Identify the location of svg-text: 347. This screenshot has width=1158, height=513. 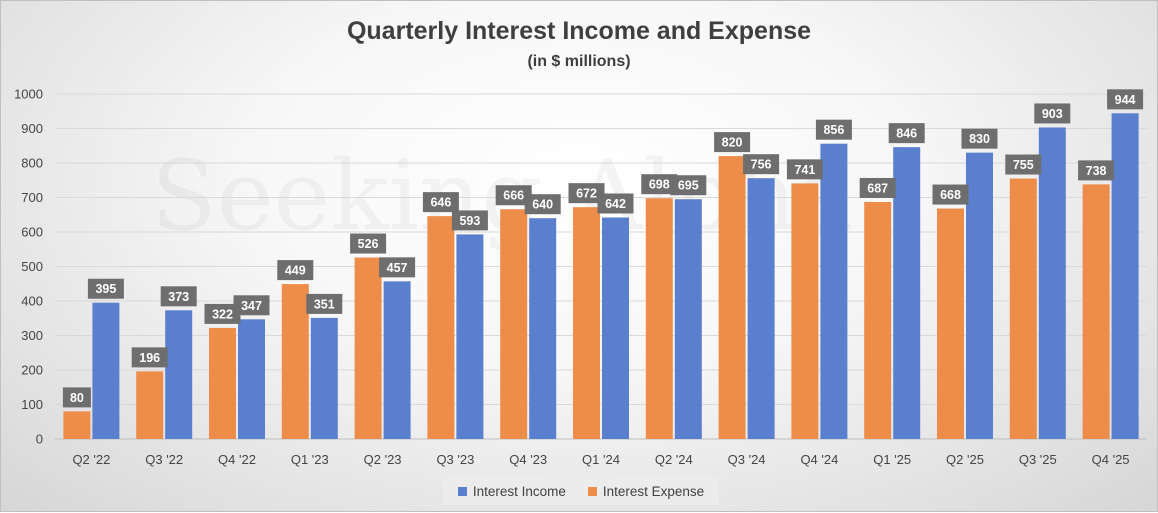
(251, 306).